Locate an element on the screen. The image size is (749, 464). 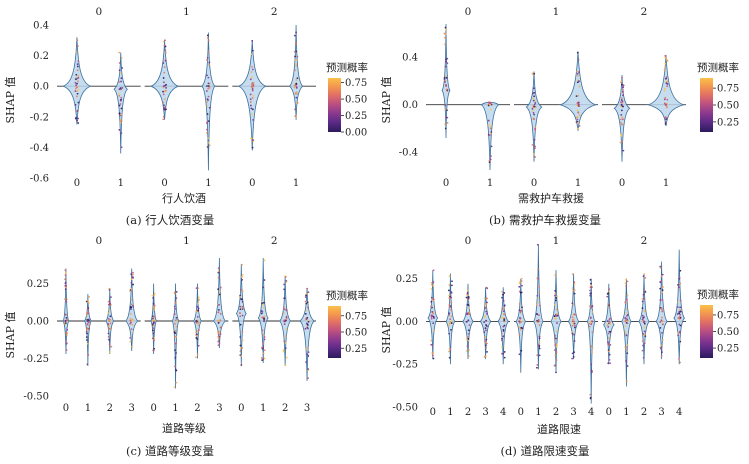
x-tick-label: 2 is located at coordinates (556, 412).